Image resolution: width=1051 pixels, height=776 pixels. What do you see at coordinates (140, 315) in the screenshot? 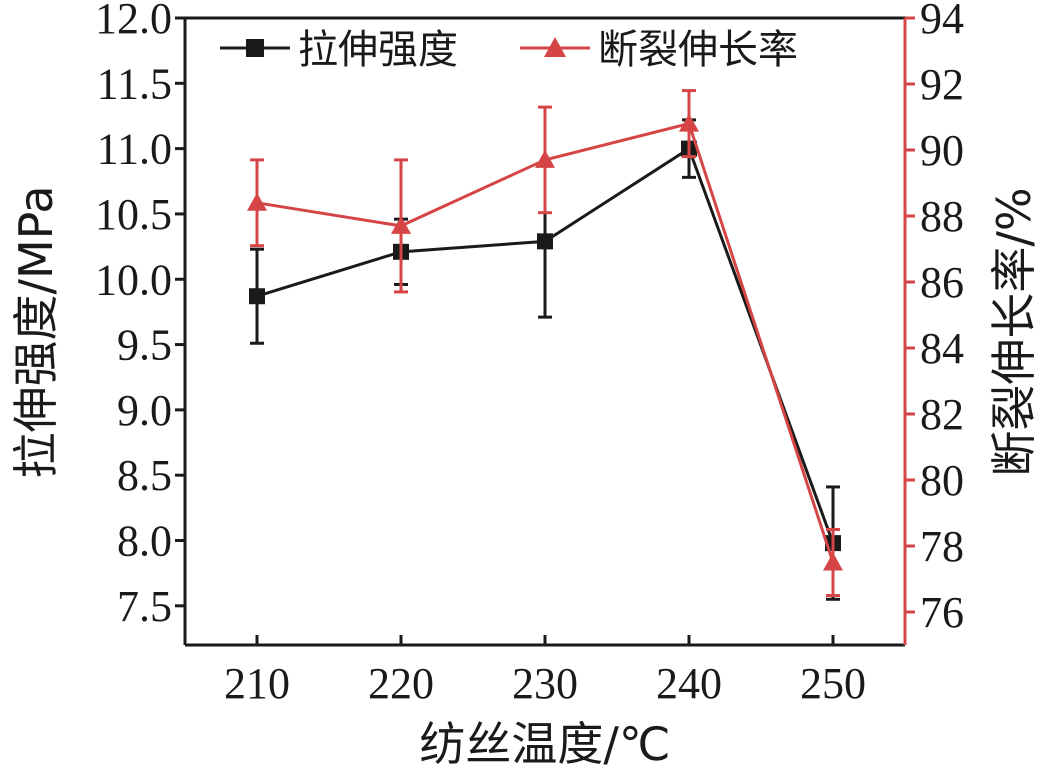
I see `left-axis-ticks: 7.5 8.0 8.5 9.0 9.5 10.0 10.5 11.0 11.5 12.0` at bounding box center [140, 315].